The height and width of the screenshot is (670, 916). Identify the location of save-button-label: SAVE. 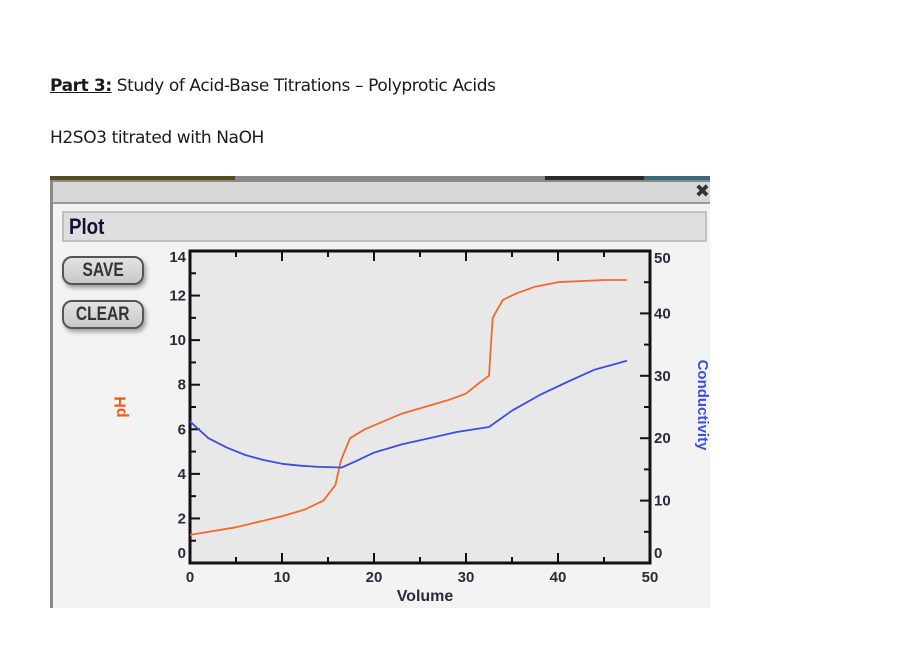
(103, 270).